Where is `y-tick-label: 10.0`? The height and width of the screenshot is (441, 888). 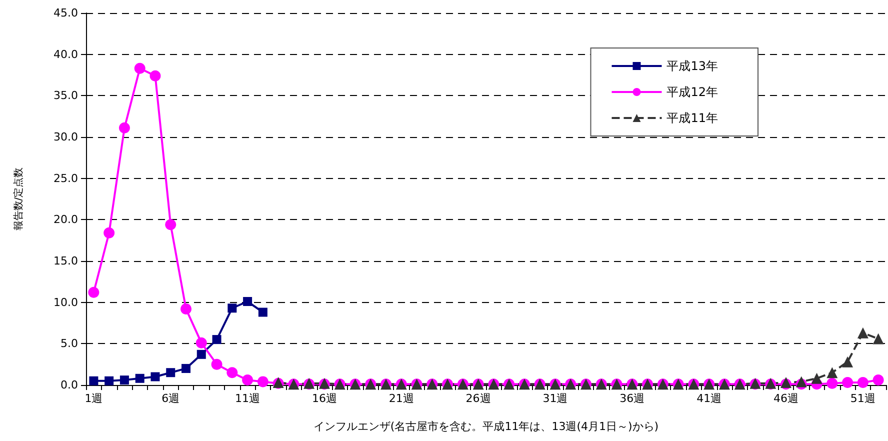 y-tick-label: 10.0 is located at coordinates (66, 302).